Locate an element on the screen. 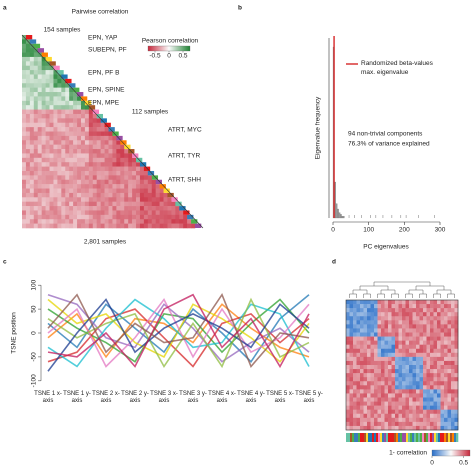  colorbar-label: 1- correlation is located at coordinates (408, 453).